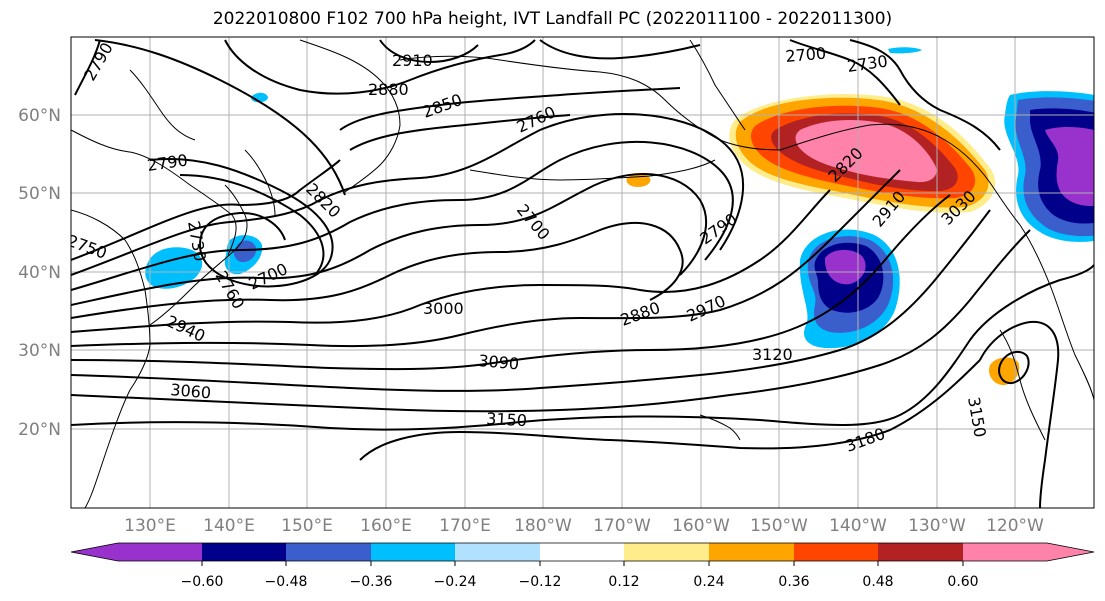 The width and height of the screenshot is (1105, 601). What do you see at coordinates (540, 582) in the screenshot?
I see `colorbar-tick-label: −0.12` at bounding box center [540, 582].